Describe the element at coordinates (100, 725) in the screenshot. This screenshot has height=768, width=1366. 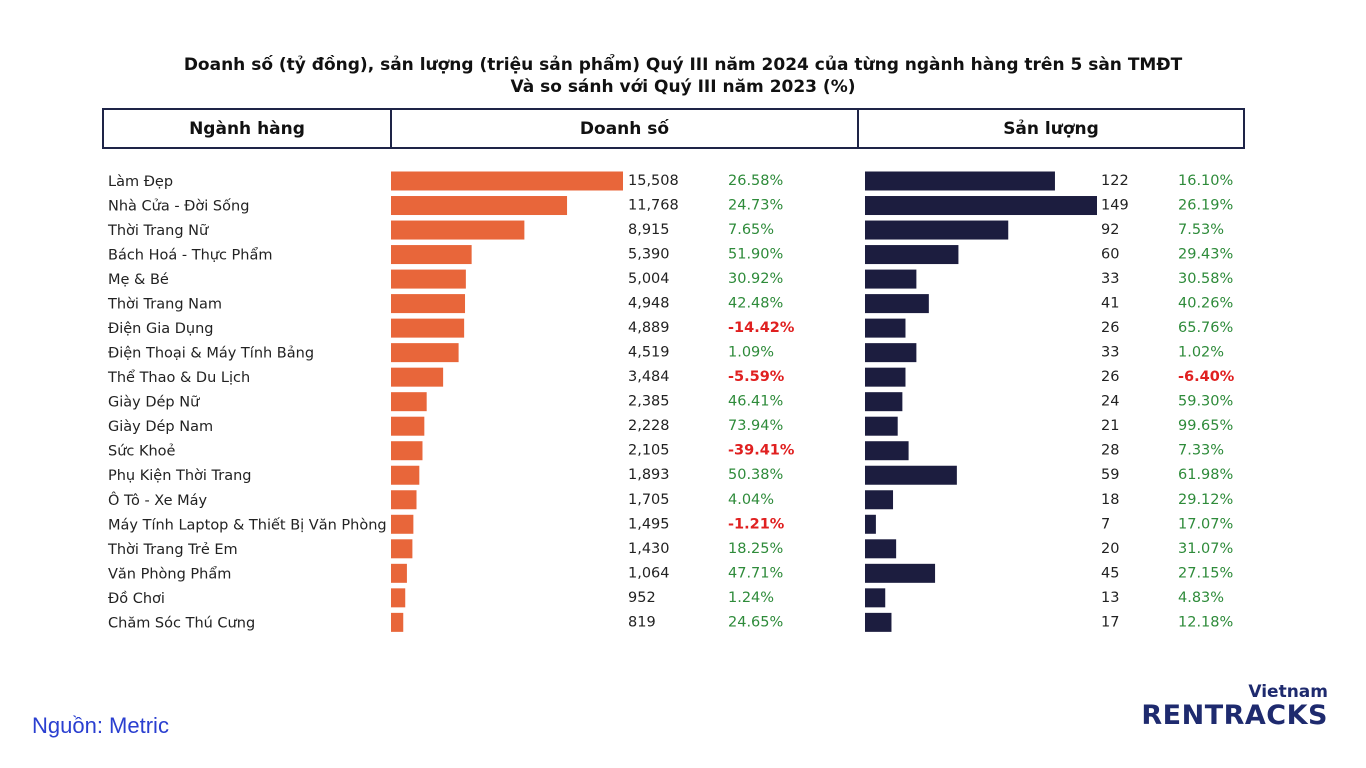
I see `source-note: Nguồn: Metric` at that location.